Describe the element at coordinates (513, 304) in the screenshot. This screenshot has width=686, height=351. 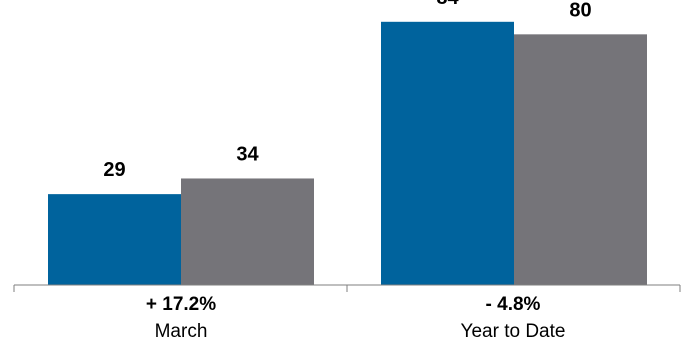
I see `category-change-label: - 4.8%` at that location.